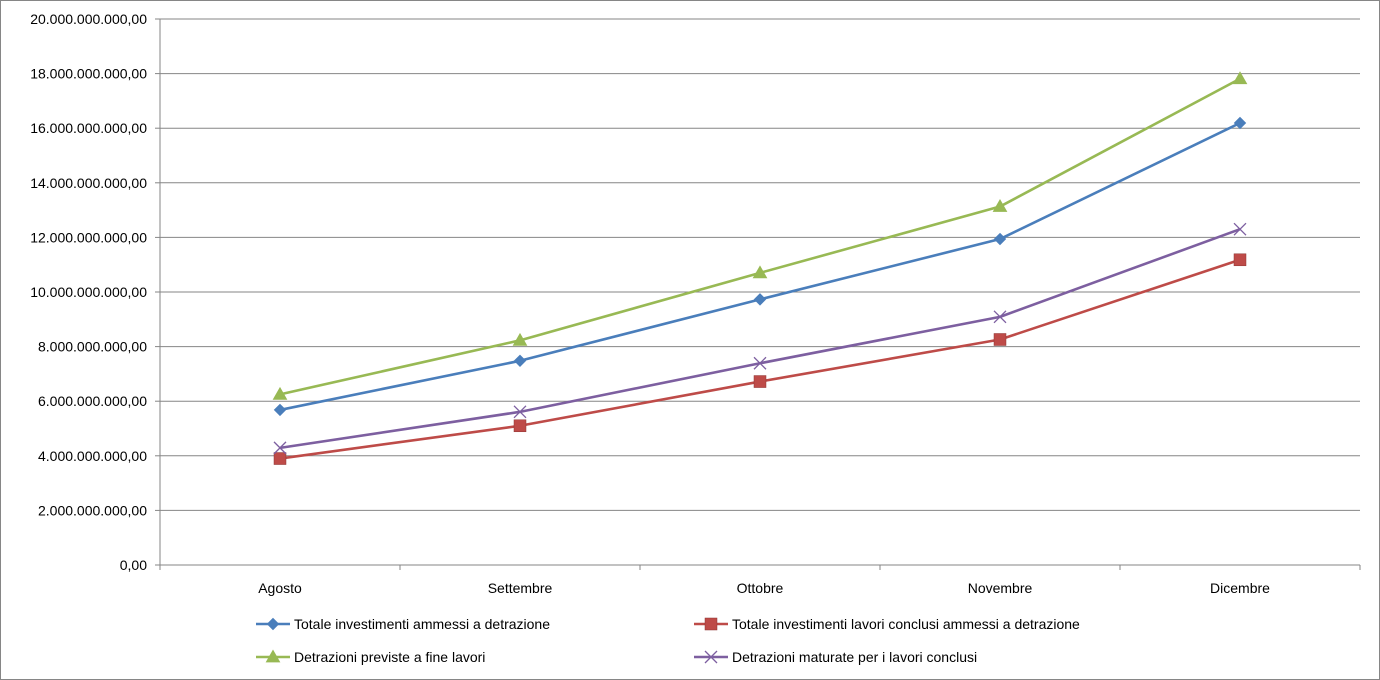 This screenshot has width=1380, height=680. I want to click on y-tick-label: 16.000.000.000,00, so click(88, 128).